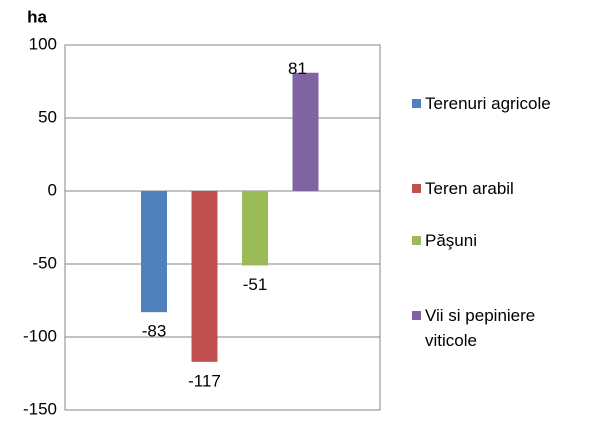  I want to click on y-tick-label: -100, so click(40, 335).